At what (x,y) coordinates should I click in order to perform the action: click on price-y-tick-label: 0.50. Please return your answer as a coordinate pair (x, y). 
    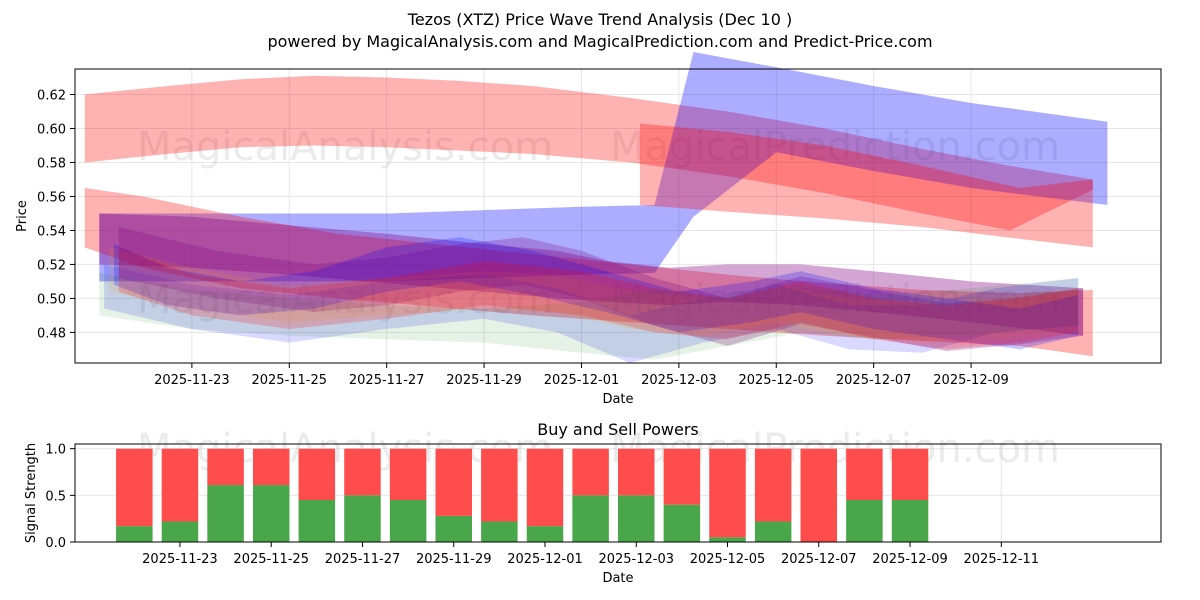
    Looking at the image, I should click on (51, 299).